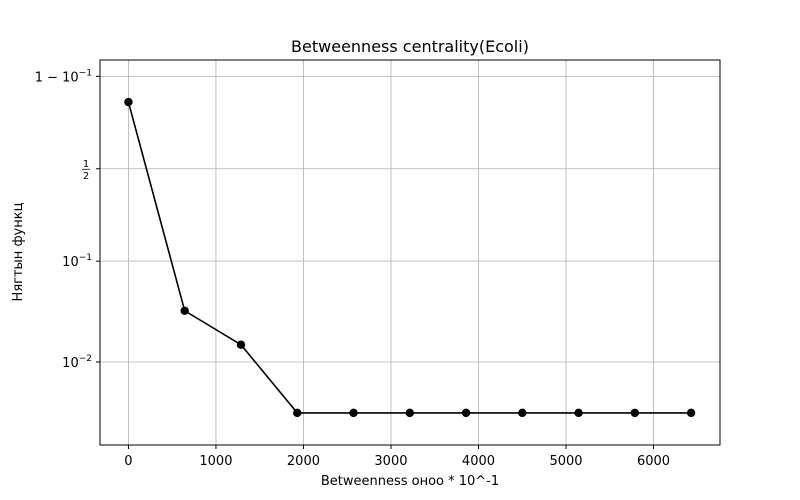 This screenshot has width=800, height=500. Describe the element at coordinates (390, 461) in the screenshot. I see `x-tick-label: 3000` at that location.